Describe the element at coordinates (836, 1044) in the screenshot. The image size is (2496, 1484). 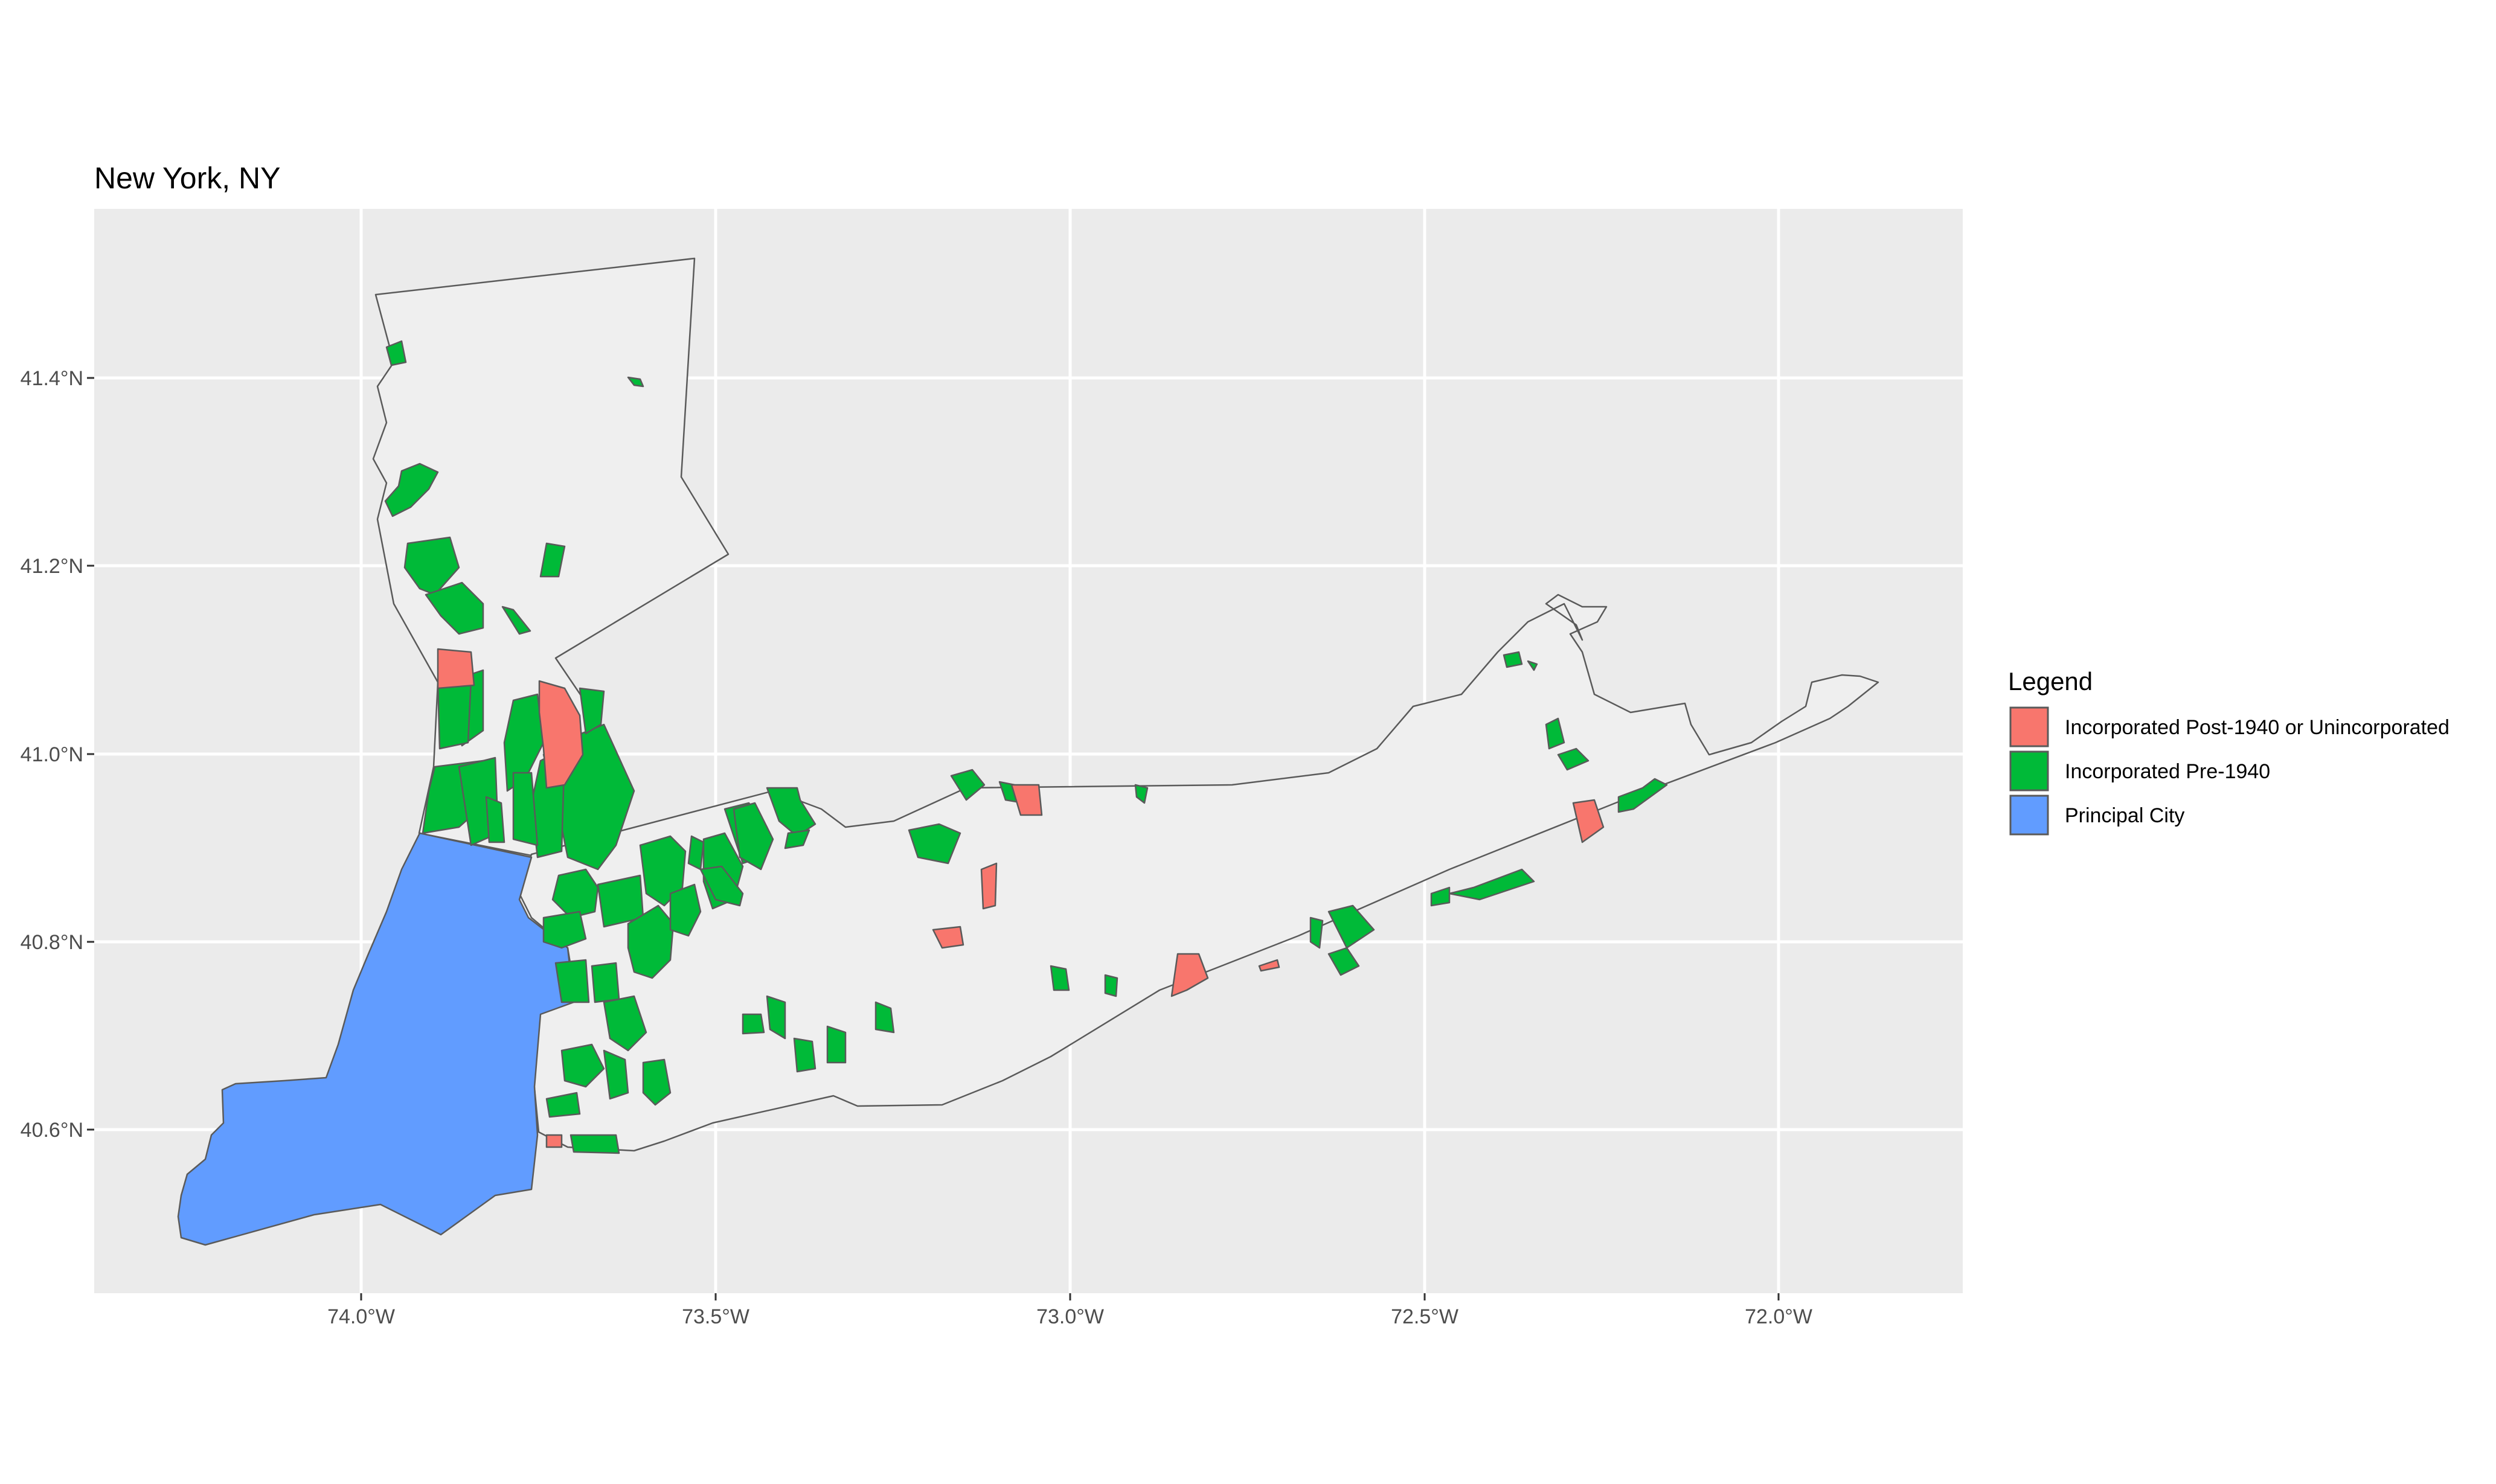
I see `pre-1940-region-amityville` at that location.